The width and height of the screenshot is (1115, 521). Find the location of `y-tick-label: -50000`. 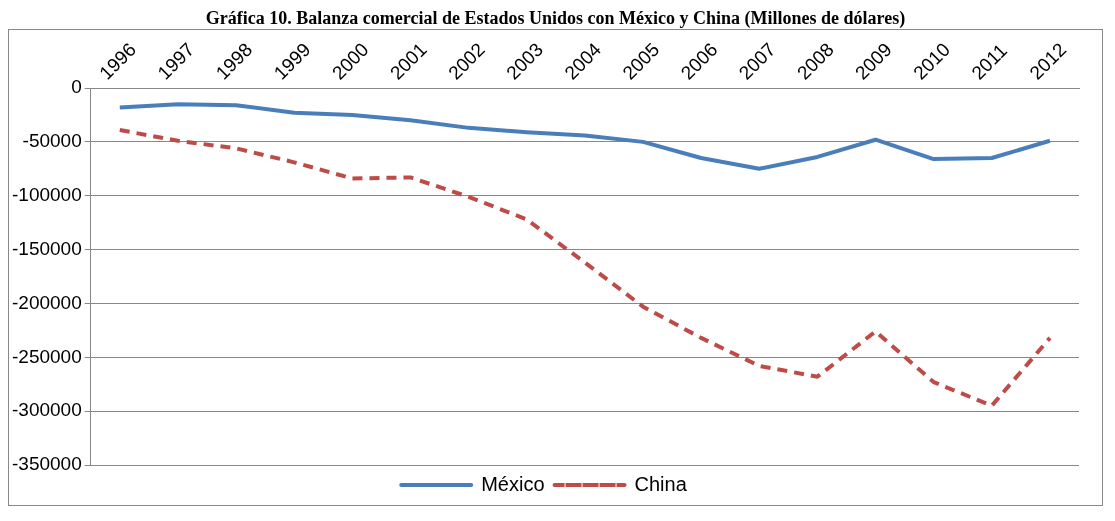

y-tick-label: -50000 is located at coordinates (52, 141).